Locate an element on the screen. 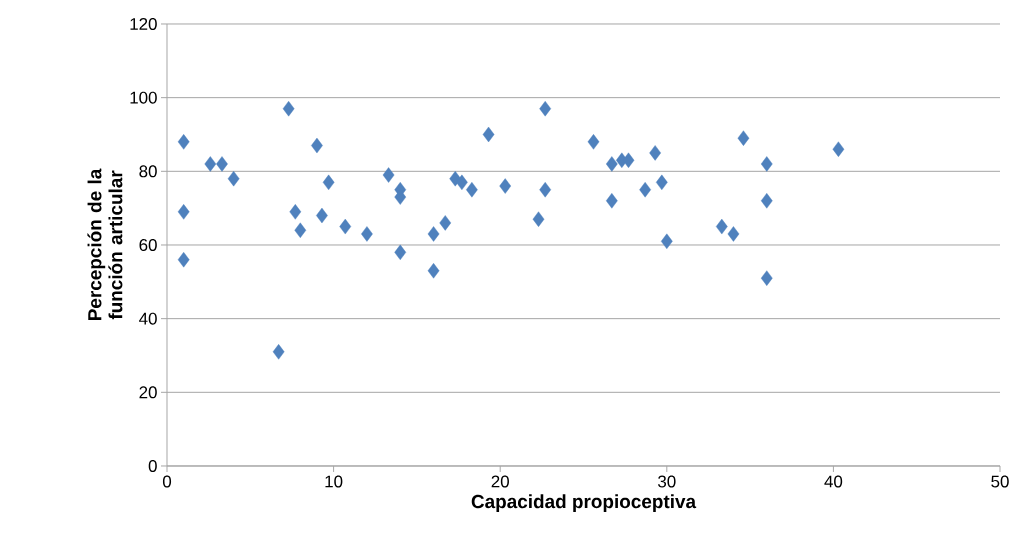  x-tick-label: 50 is located at coordinates (1000, 481).